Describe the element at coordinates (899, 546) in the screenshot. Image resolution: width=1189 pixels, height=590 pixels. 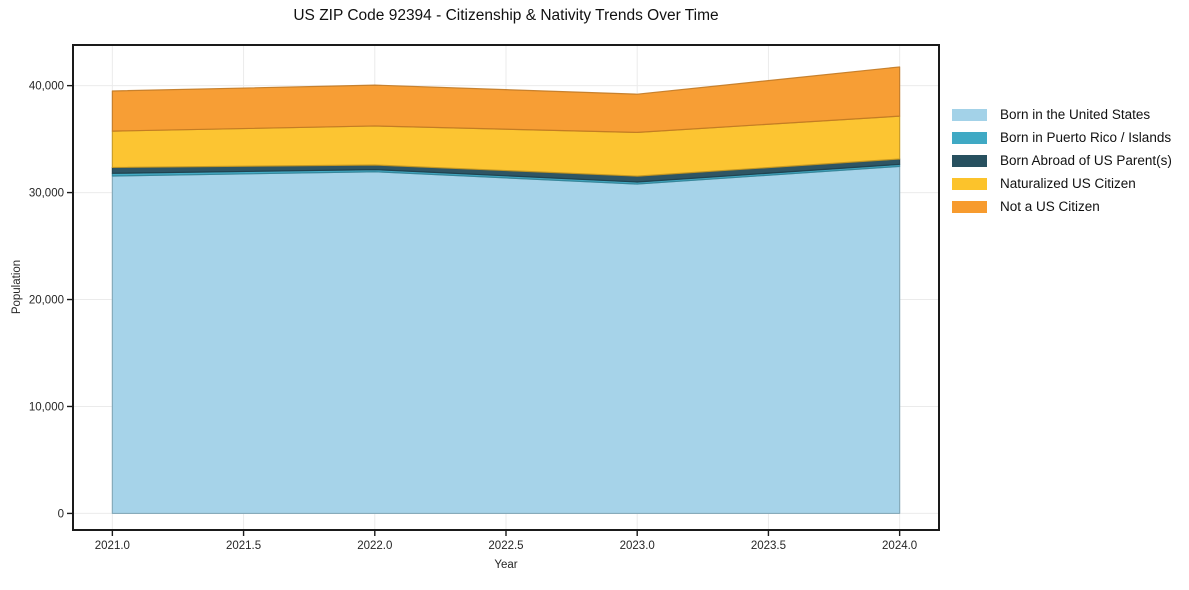
I see `x-tick-label: 2024.0` at that location.